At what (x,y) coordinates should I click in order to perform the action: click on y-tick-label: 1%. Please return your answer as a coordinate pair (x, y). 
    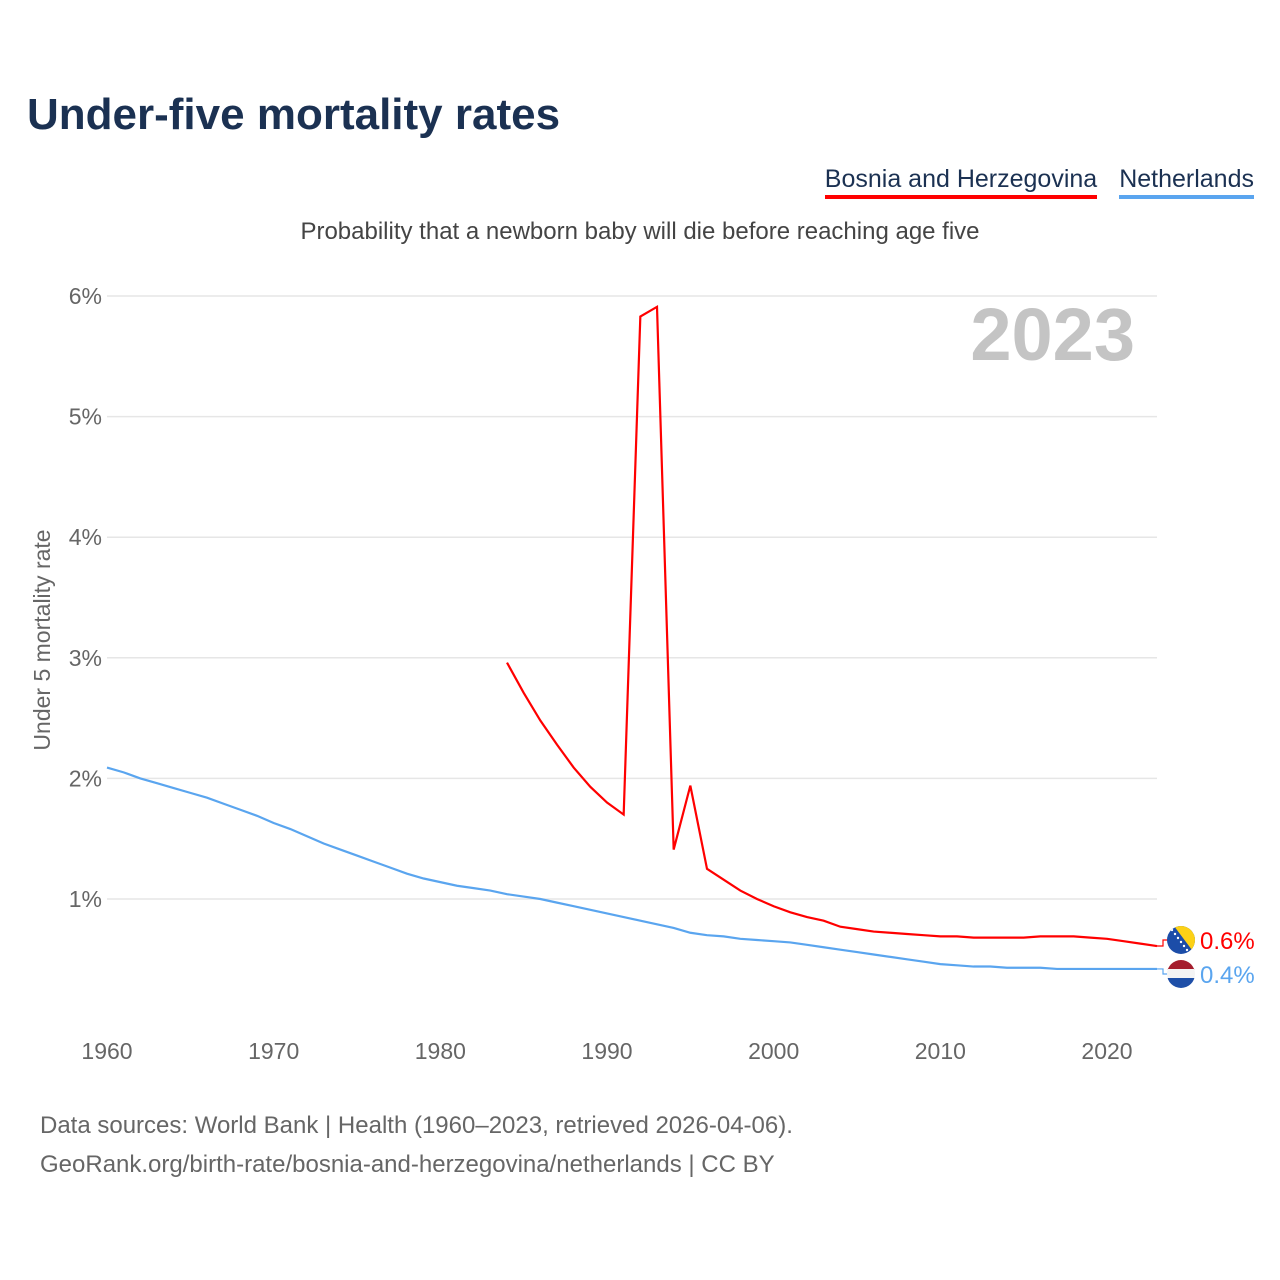
    Looking at the image, I should click on (85, 899).